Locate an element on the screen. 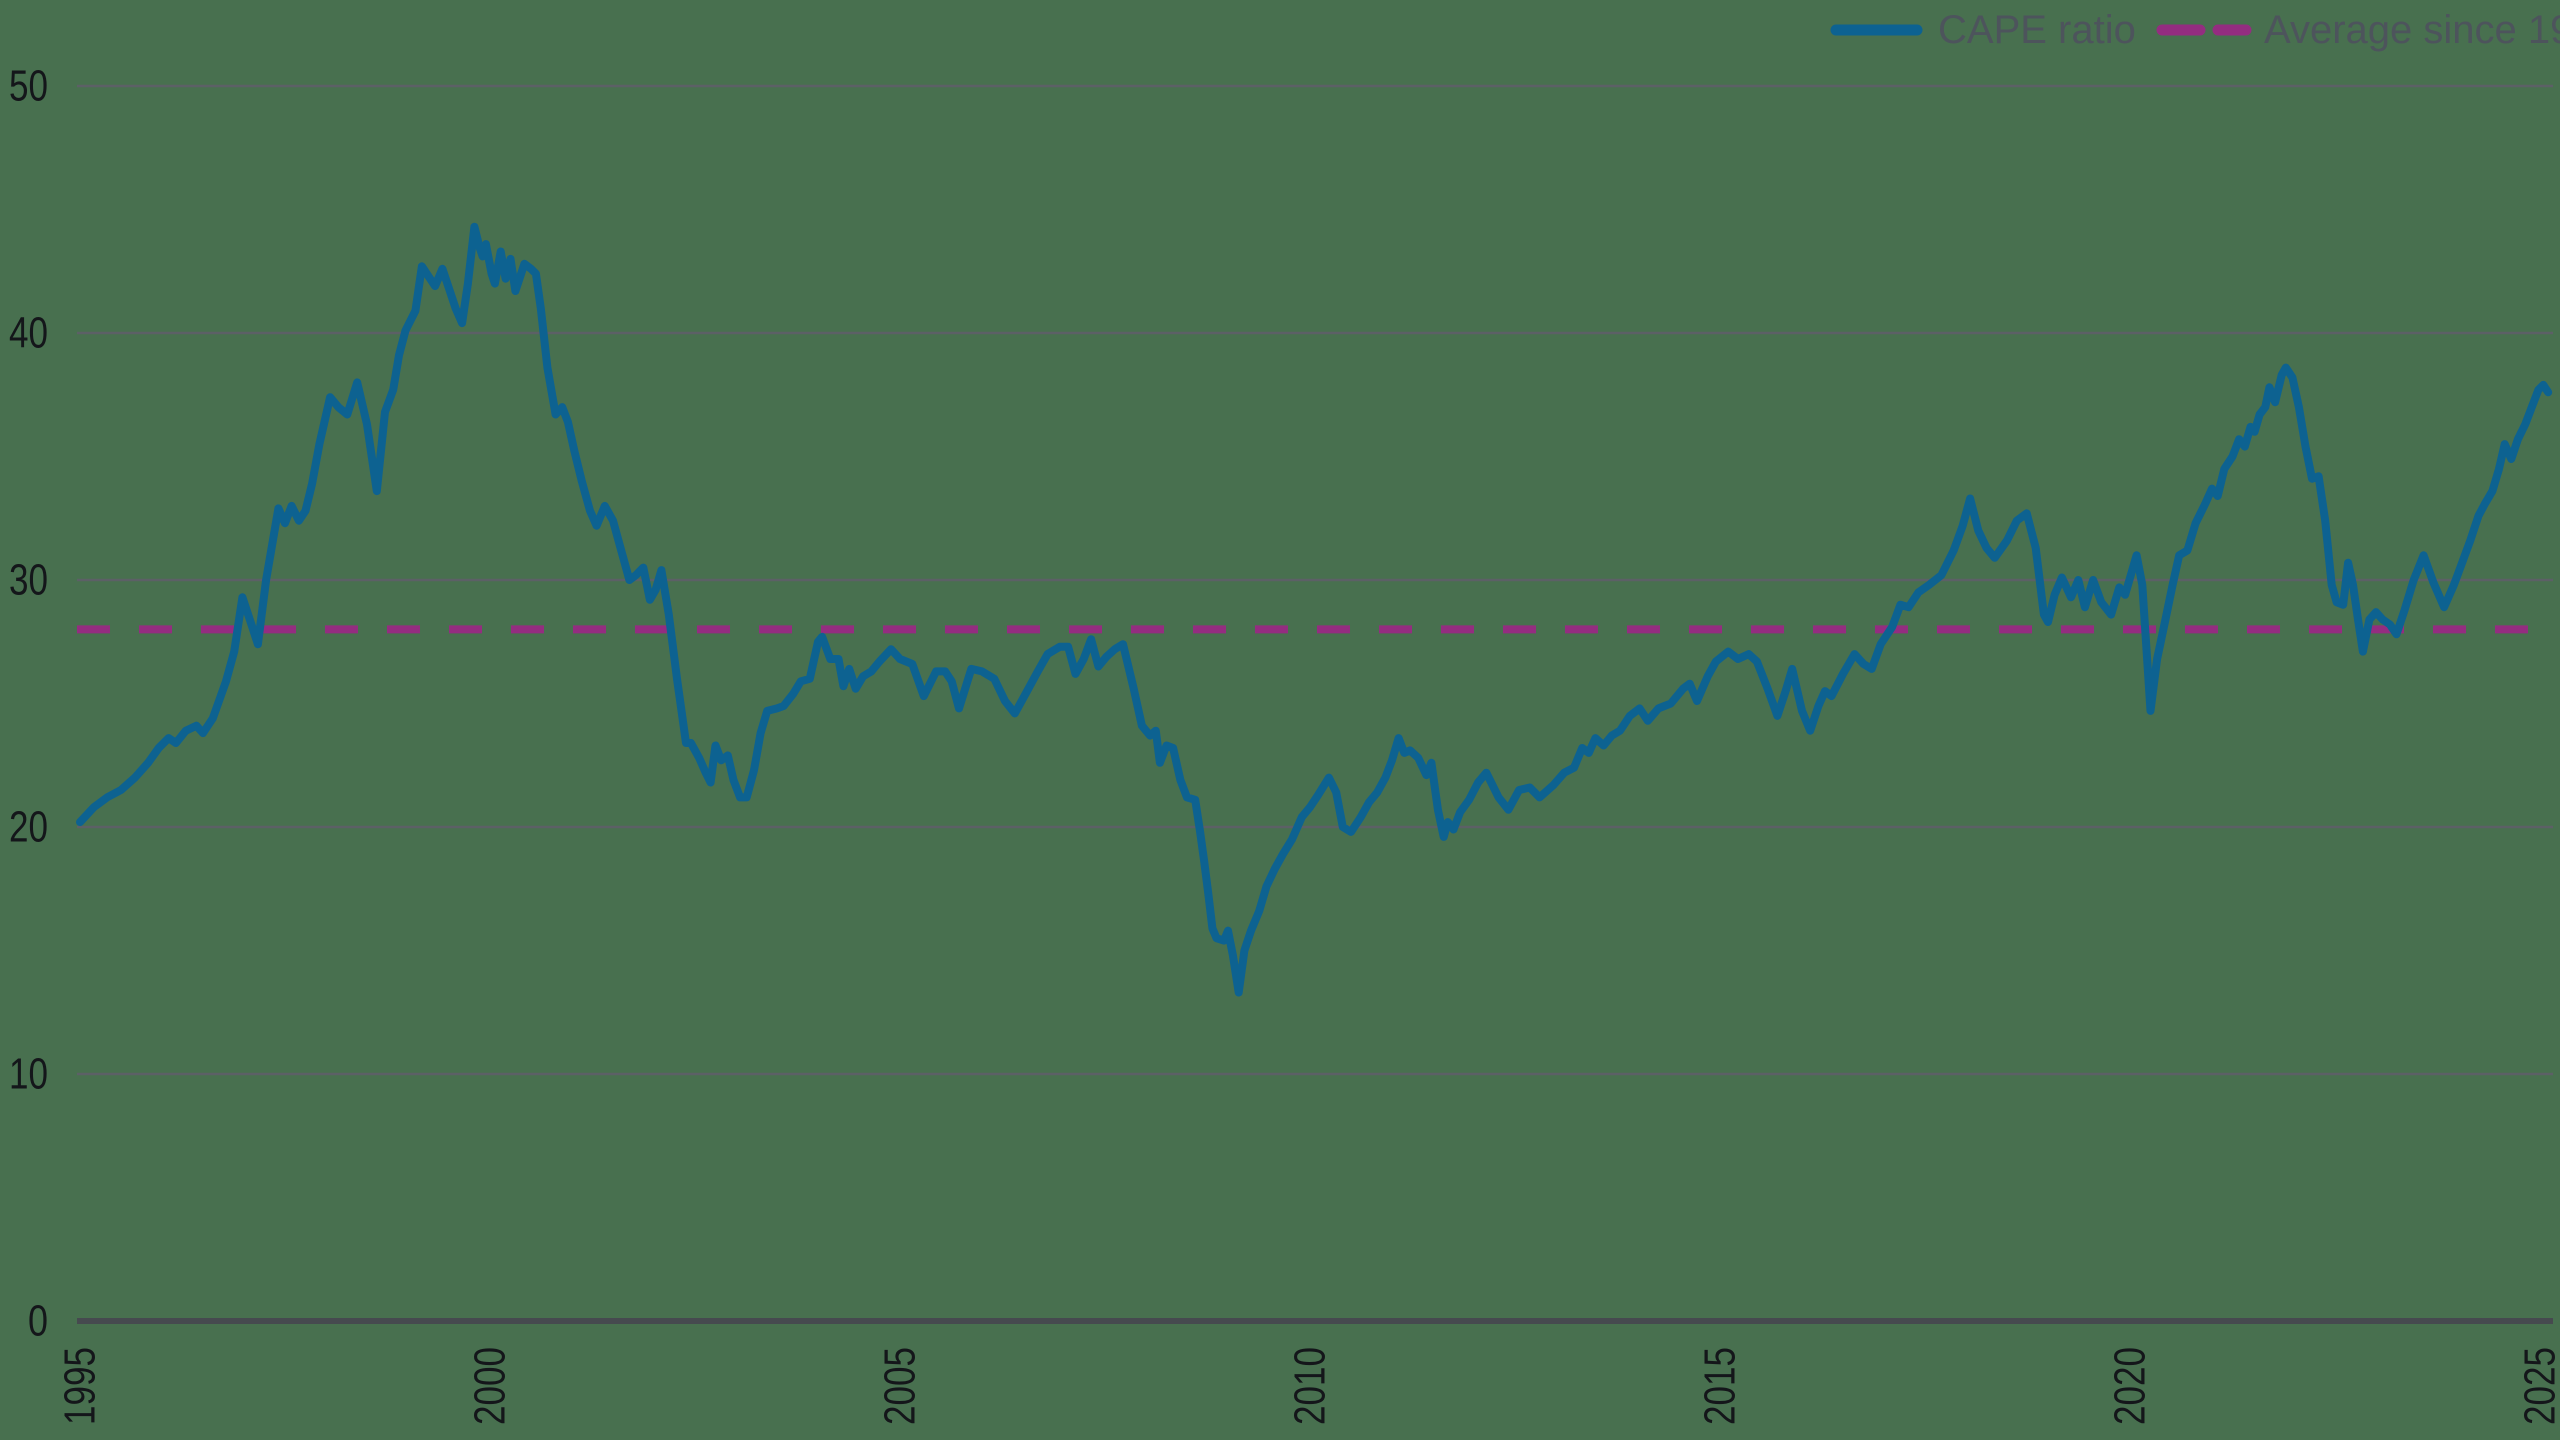 The width and height of the screenshot is (2560, 1440). legend: CAPE ratio Average since 1995 is located at coordinates (2195, 30).